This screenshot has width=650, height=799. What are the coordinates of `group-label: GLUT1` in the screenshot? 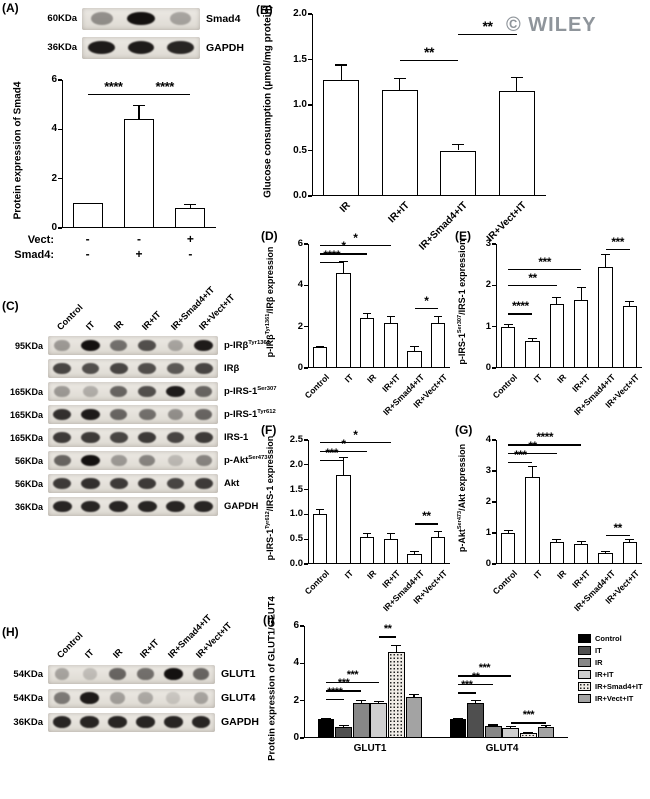 It's located at (370, 748).